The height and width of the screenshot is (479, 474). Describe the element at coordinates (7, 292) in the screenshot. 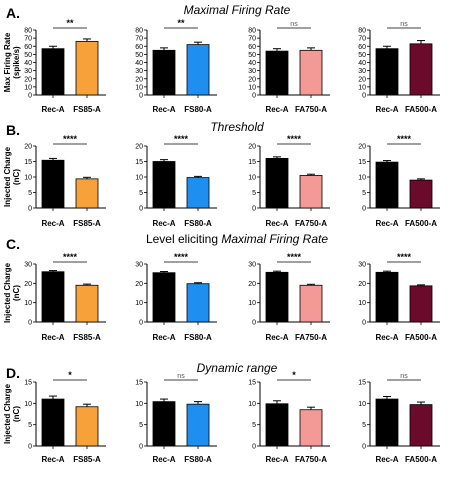

I see `y-axis-label-line: Injected Charge` at that location.